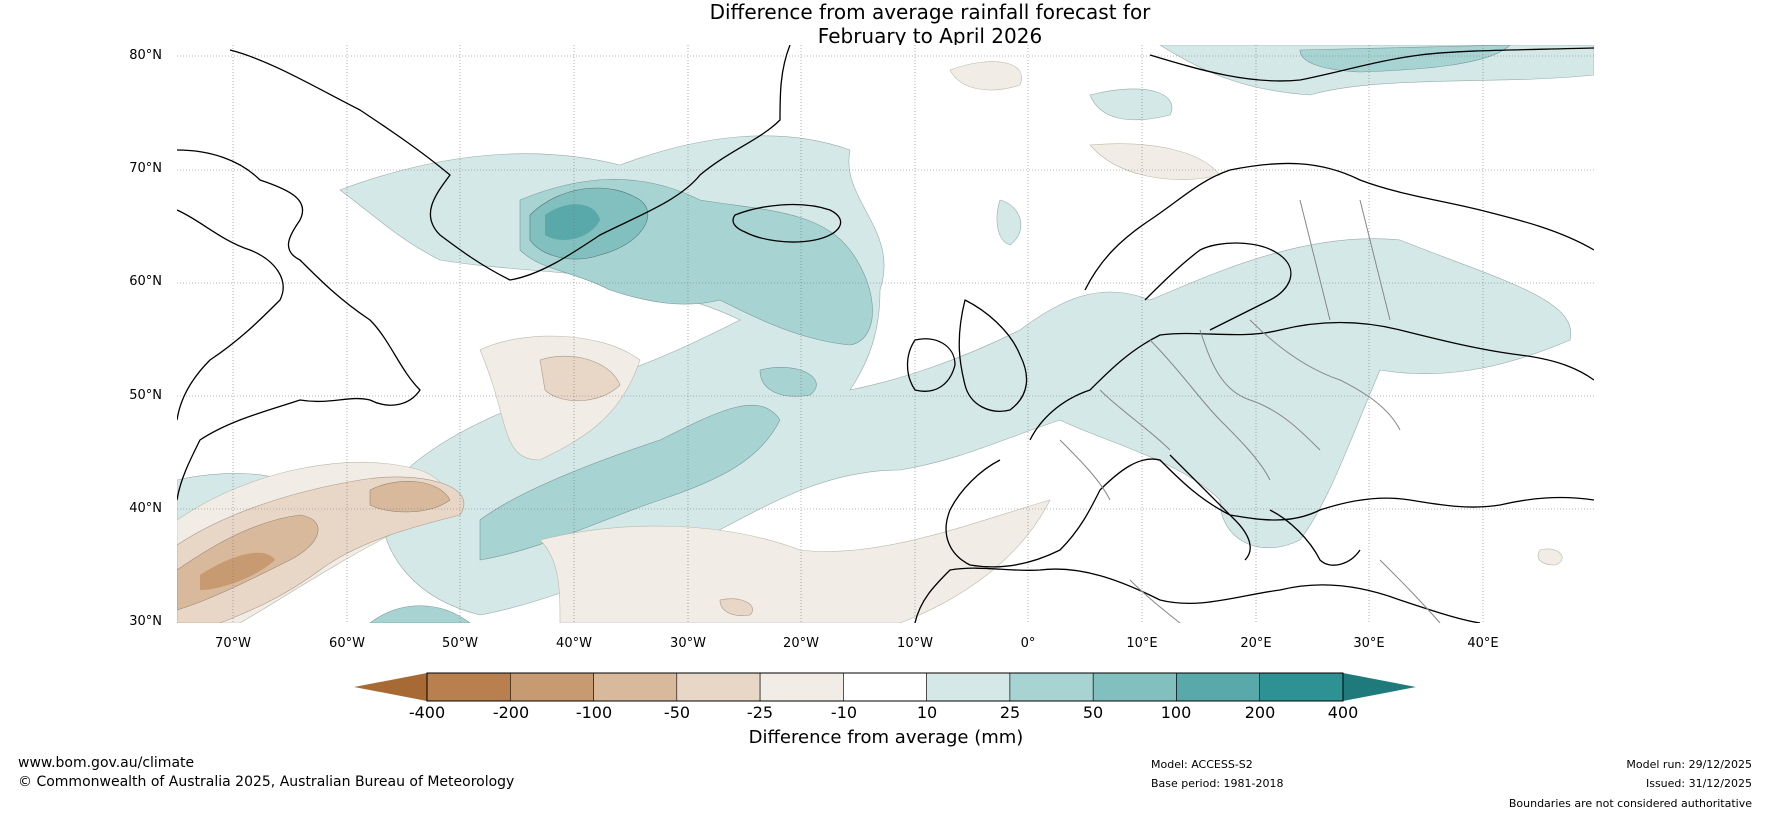  Describe the element at coordinates (801, 643) in the screenshot. I see `lon-label-20w: 20°W` at that location.